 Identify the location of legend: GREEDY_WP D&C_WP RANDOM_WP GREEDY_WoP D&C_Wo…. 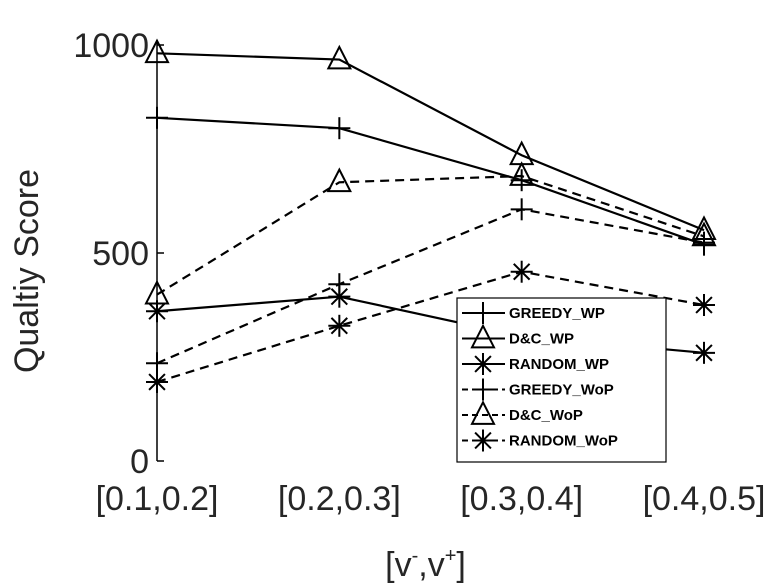
(561, 380).